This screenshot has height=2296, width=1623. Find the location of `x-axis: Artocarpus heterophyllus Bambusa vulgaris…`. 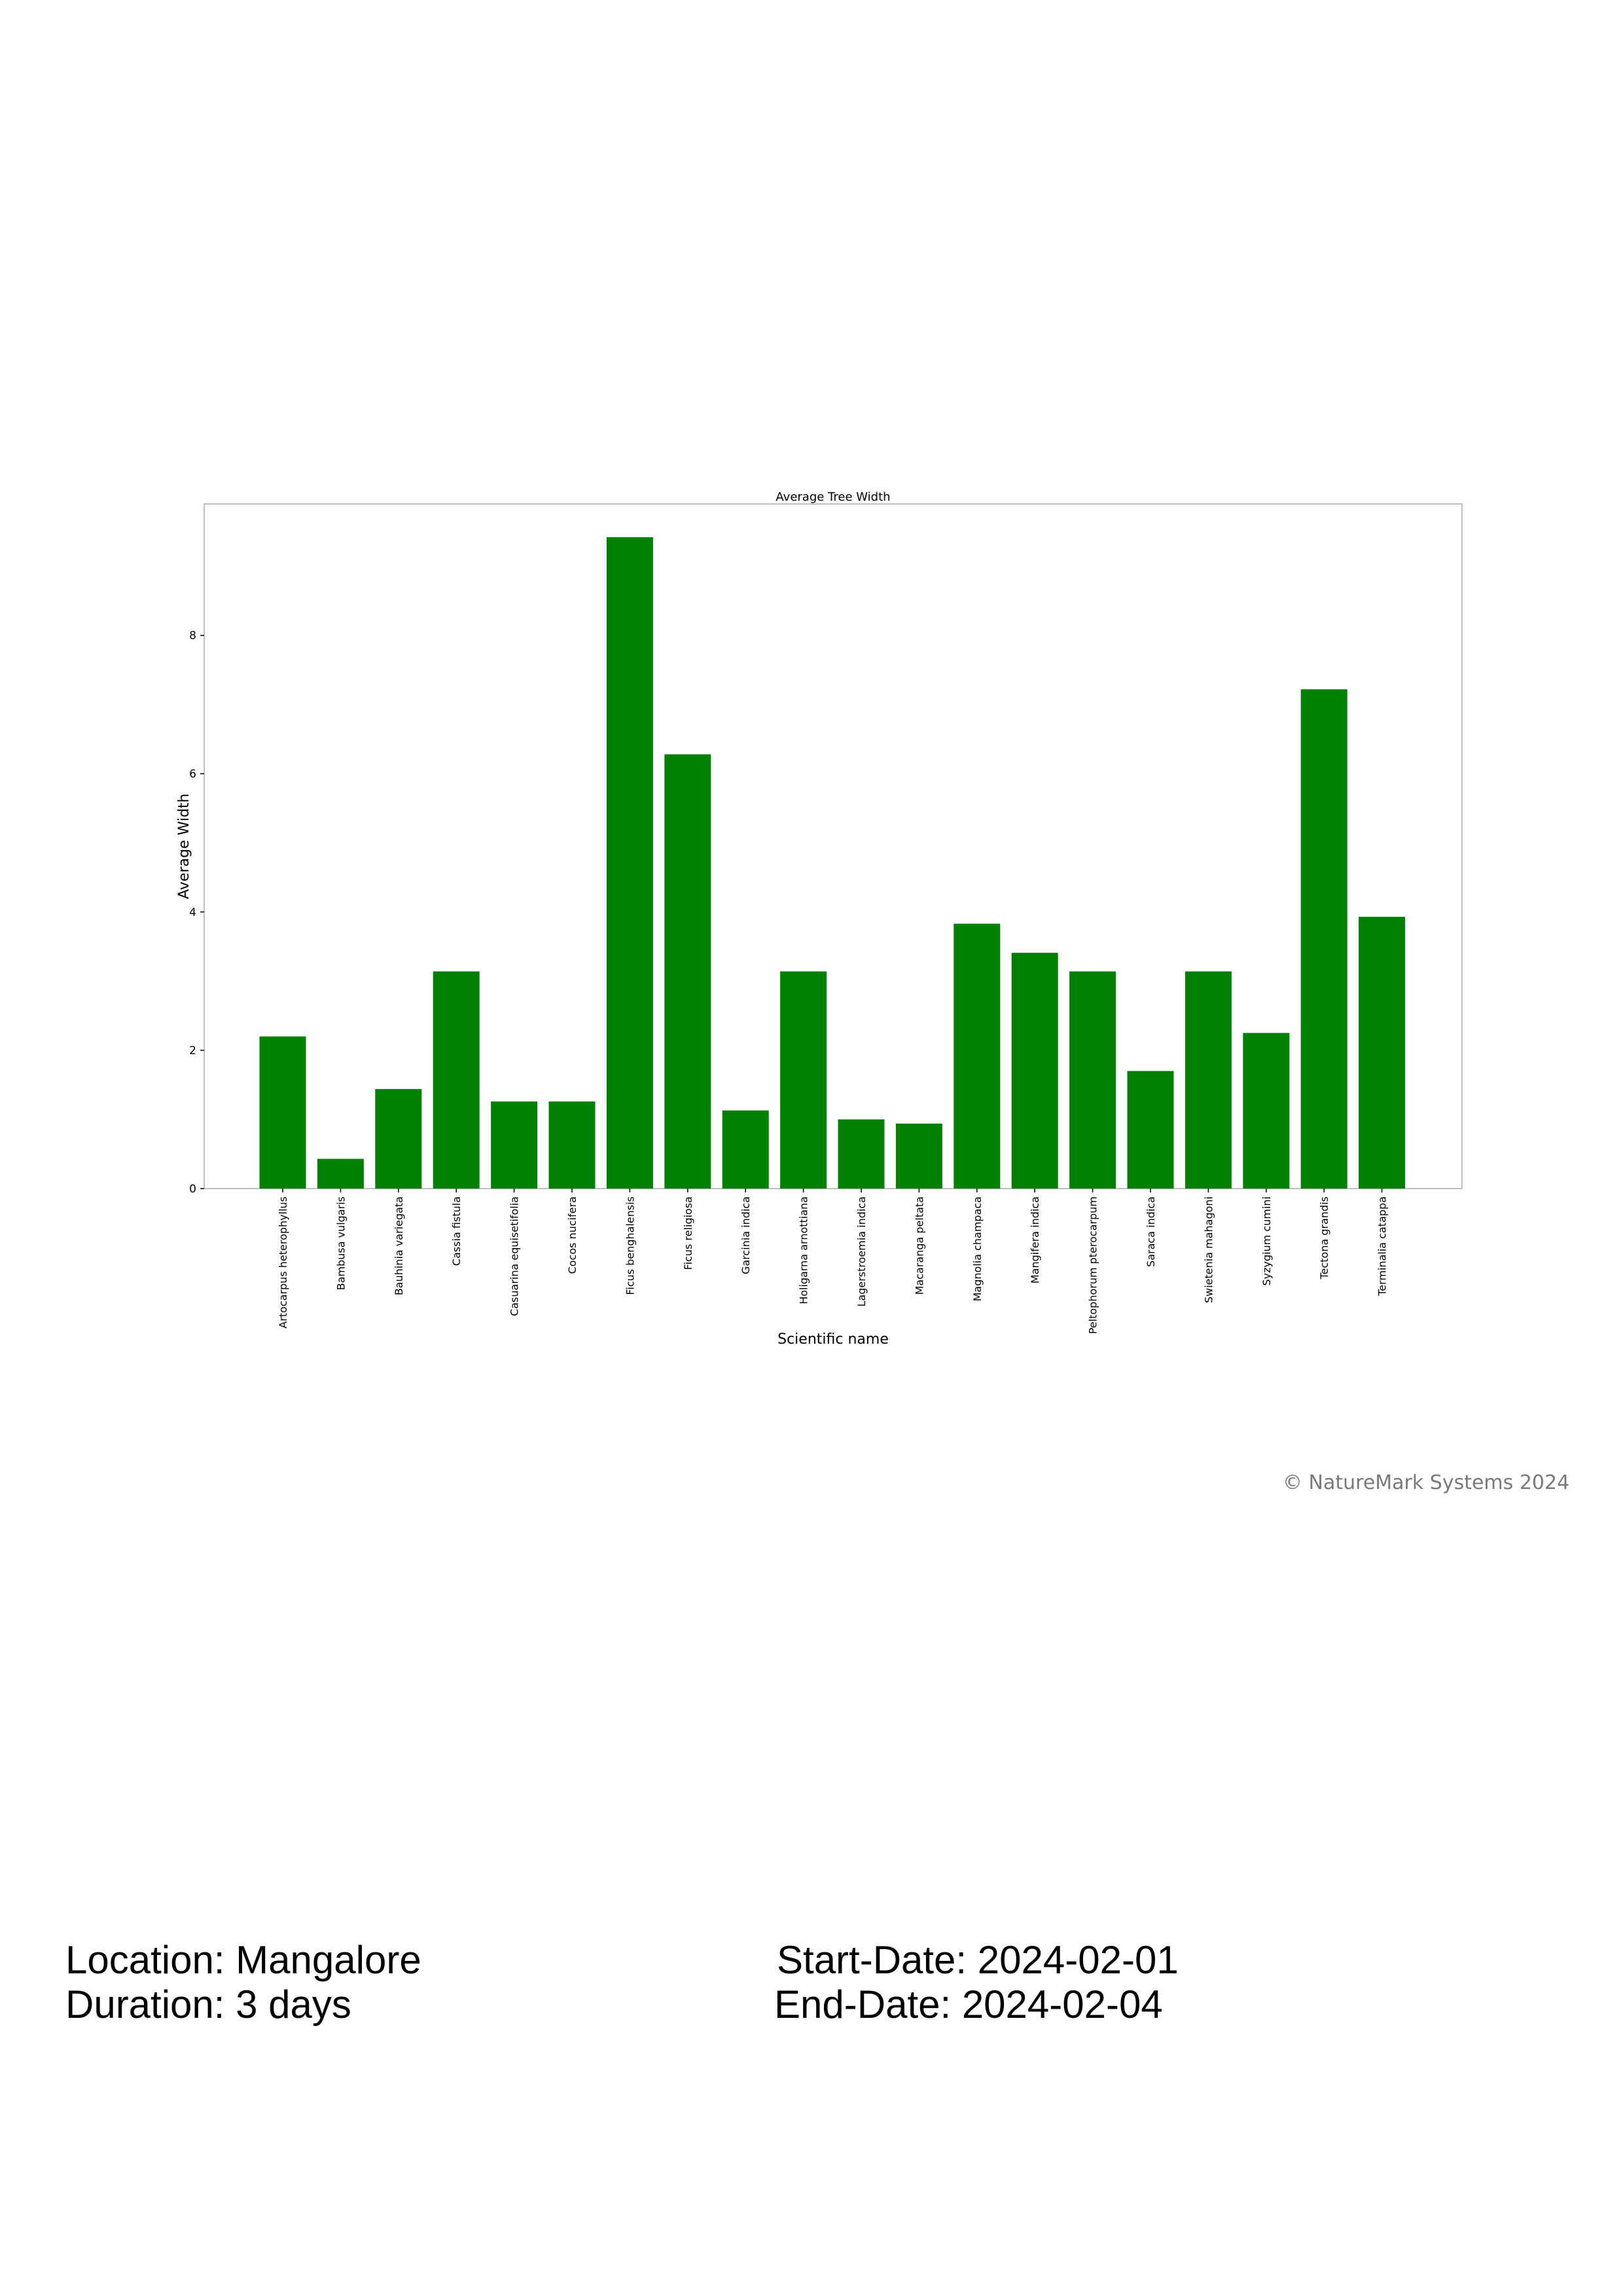

x-axis: Artocarpus heterophyllus Bambusa vulgaris… is located at coordinates (833, 1261).